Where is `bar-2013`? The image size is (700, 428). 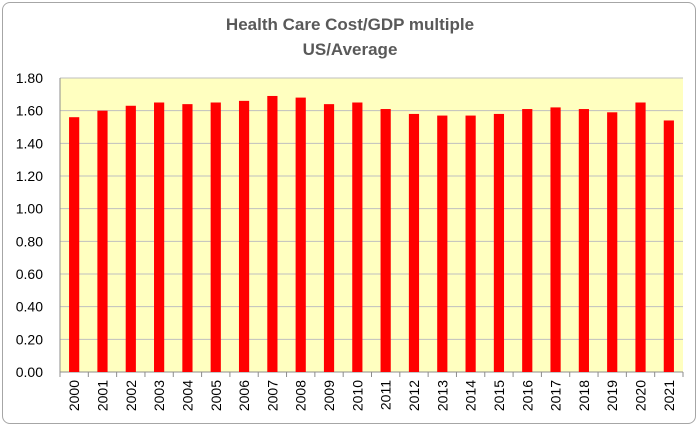
bar-2013 is located at coordinates (442, 244).